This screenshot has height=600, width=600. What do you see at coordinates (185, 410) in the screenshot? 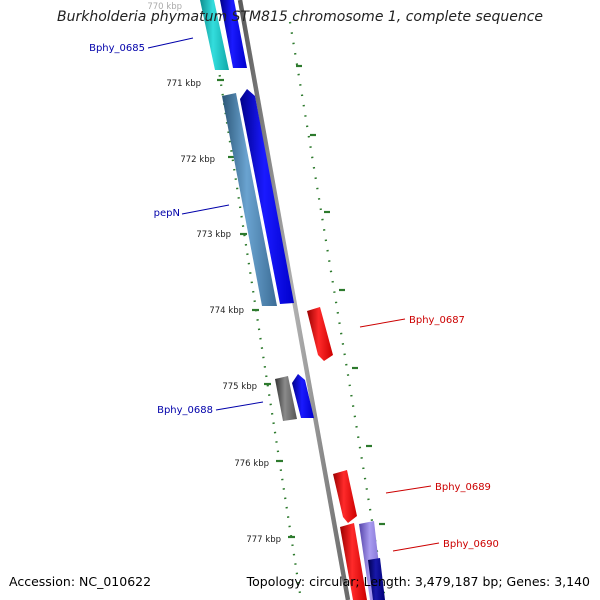
I see `gene-label-bphy-0688: Bphy_0688` at bounding box center [185, 410].